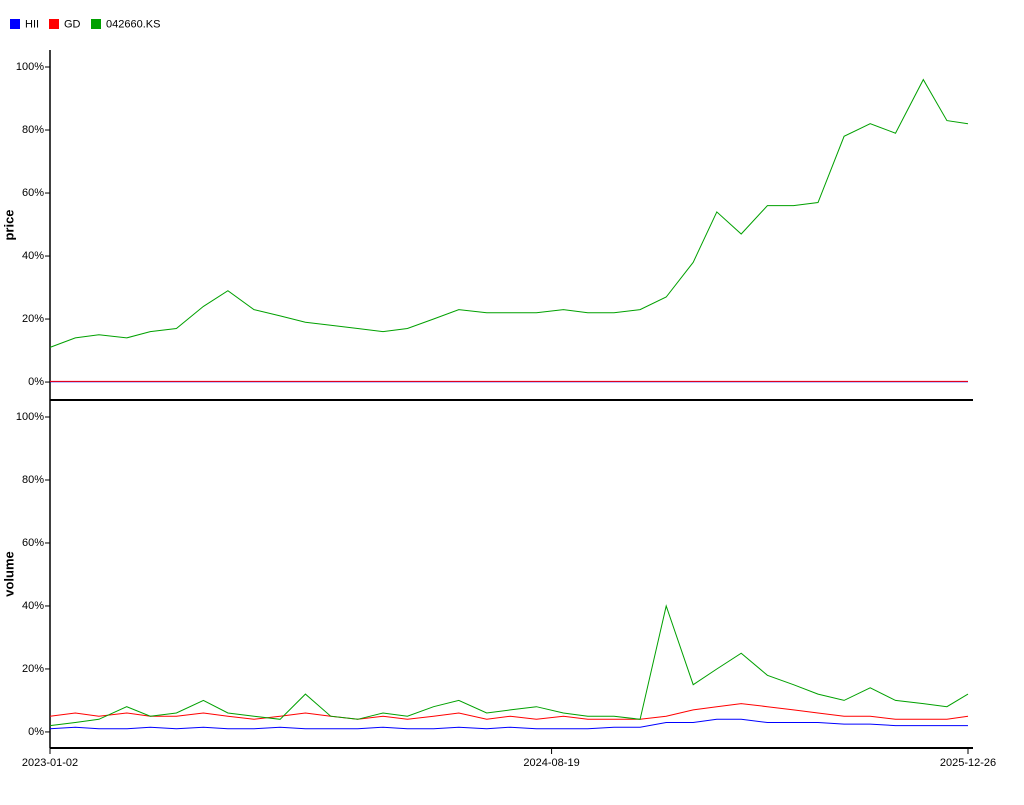 This screenshot has height=805, width=1024. Describe the element at coordinates (551, 763) in the screenshot. I see `x-tick-label: 2024-08-19` at that location.